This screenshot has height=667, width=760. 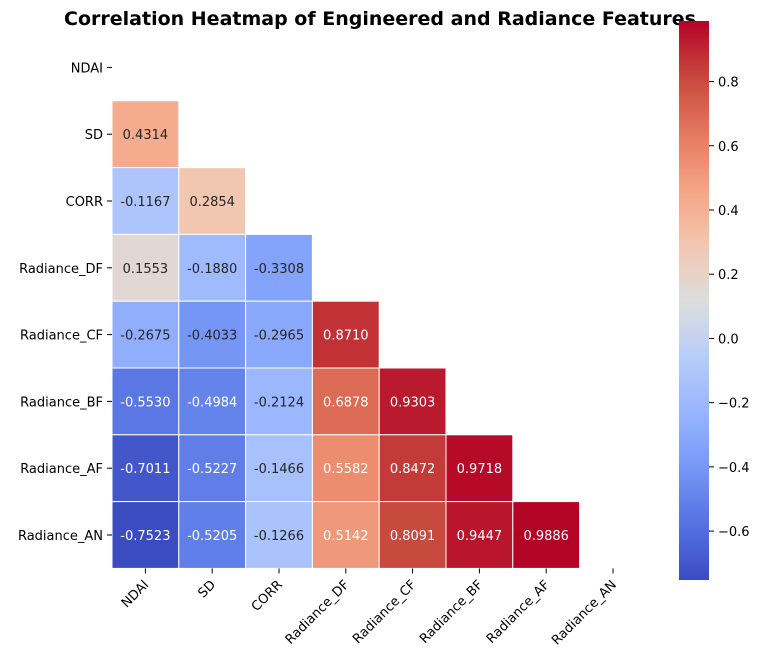 What do you see at coordinates (318, 613) in the screenshot?
I see `x-tick-label: Radiance_DF` at bounding box center [318, 613].